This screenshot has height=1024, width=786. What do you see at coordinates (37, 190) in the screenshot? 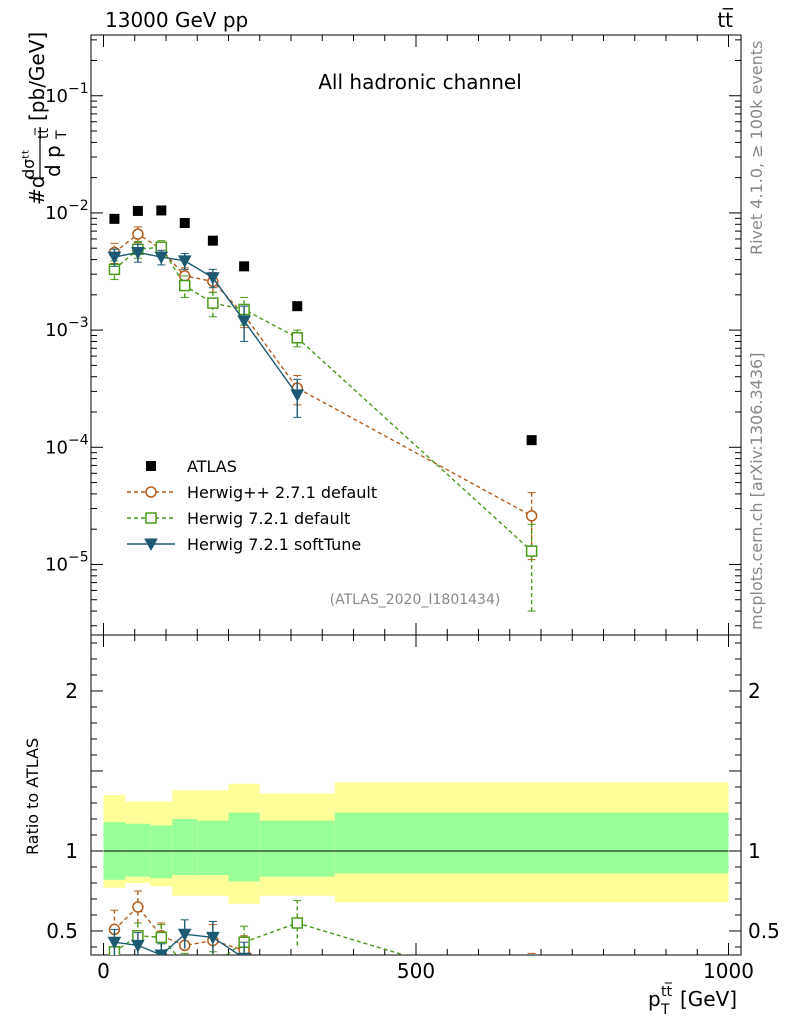
I see `y-label-prefix: #d` at bounding box center [37, 190].